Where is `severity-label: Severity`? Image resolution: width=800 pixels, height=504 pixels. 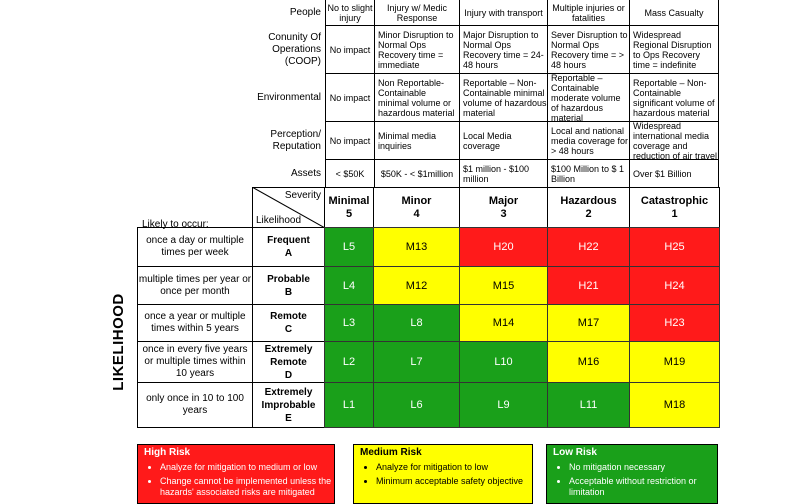
severity-label: Severity is located at coordinates (302, 195).